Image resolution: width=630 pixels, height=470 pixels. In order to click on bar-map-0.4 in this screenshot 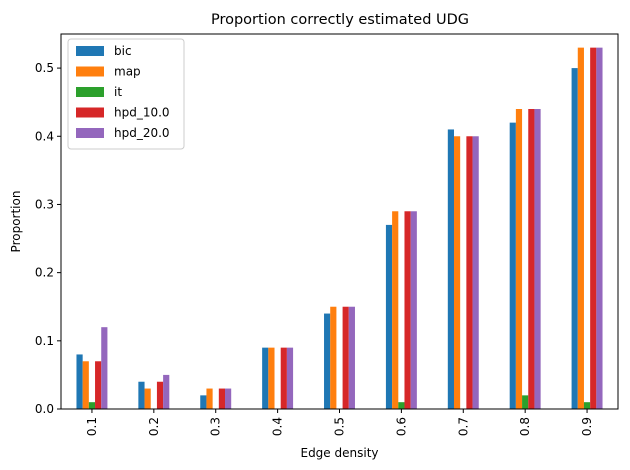, I will do `click(271, 378)`.